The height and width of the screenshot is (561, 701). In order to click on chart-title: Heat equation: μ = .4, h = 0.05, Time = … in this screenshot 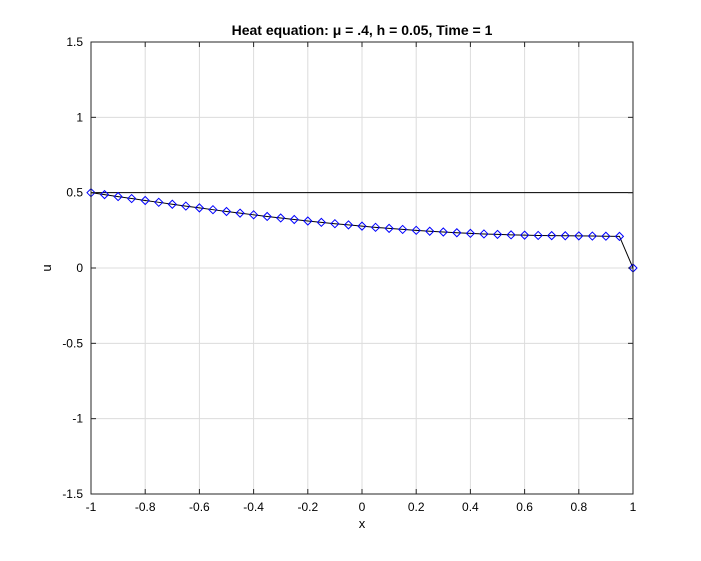, I will do `click(362, 30)`.